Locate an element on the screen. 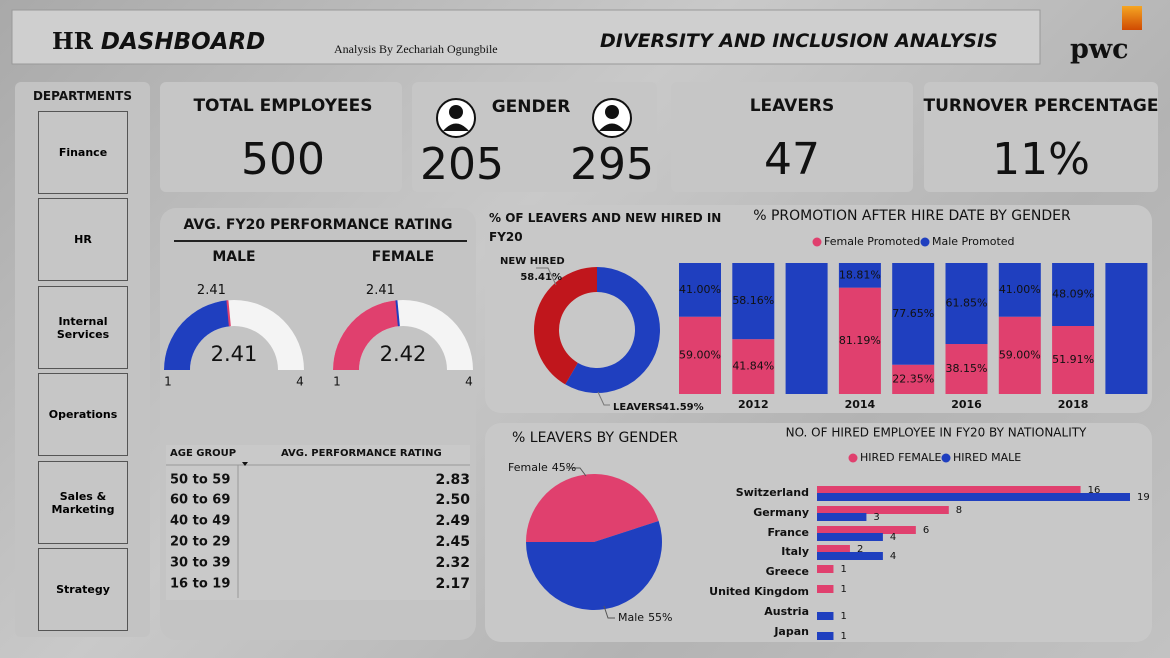 The height and width of the screenshot is (658, 1170). kpi-label: GENDER is located at coordinates (531, 107).